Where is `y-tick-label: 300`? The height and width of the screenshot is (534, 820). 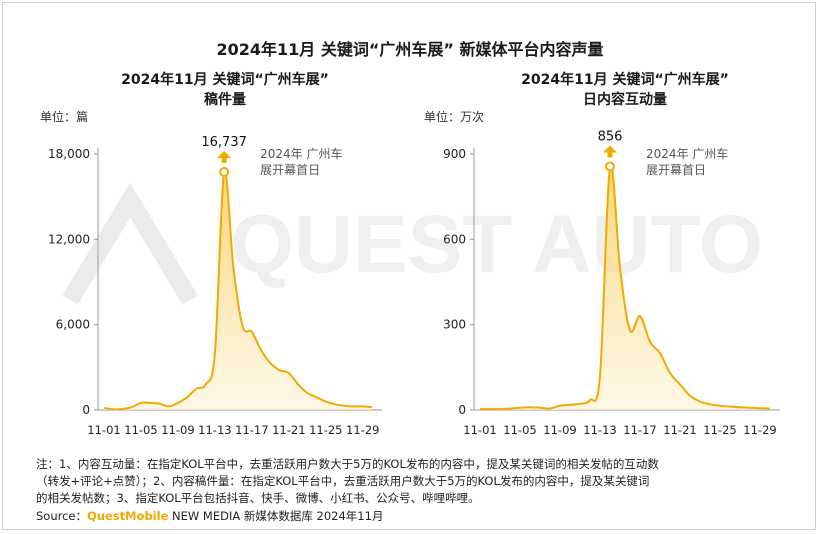 y-tick-label: 300 is located at coordinates (454, 325).